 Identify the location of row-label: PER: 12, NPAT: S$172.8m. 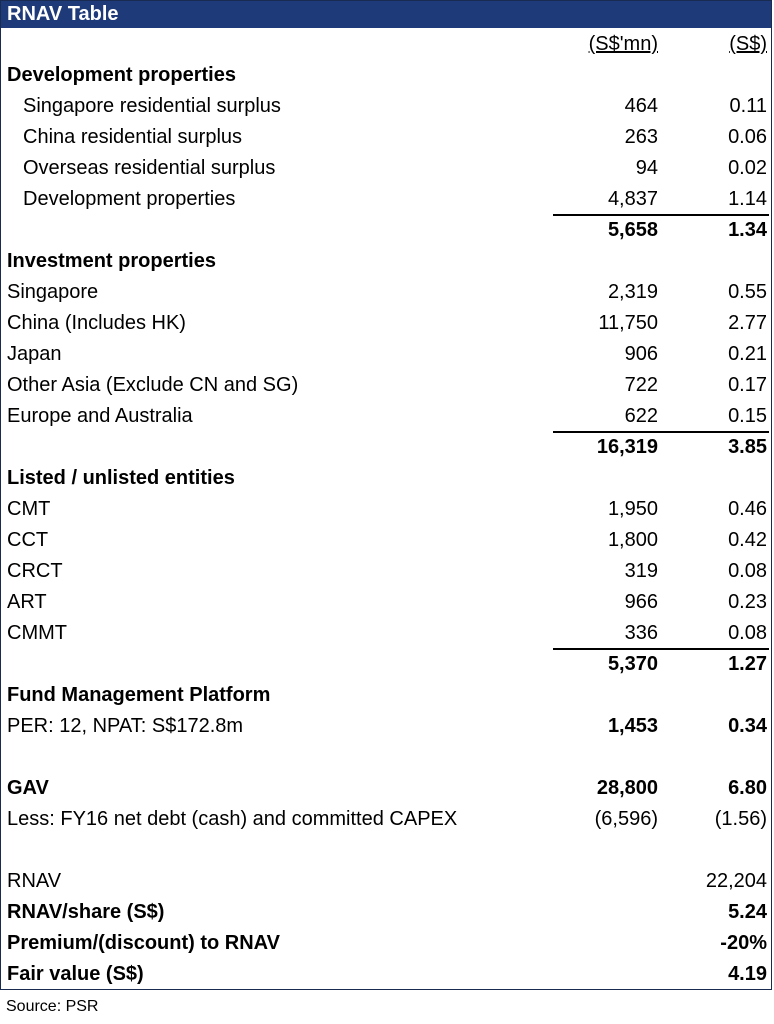
(125, 726).